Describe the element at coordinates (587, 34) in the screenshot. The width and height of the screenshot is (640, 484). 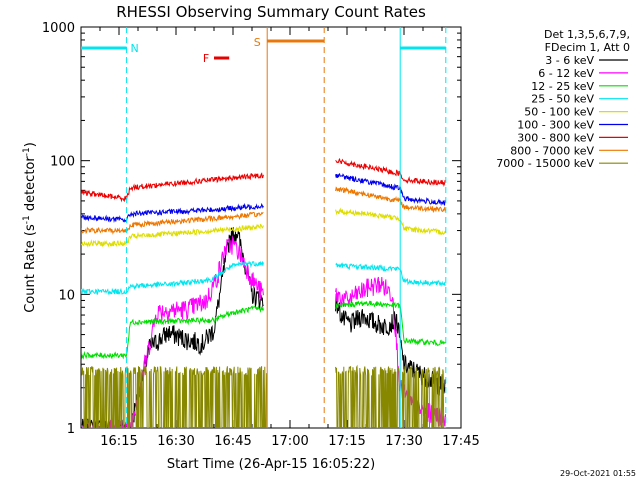
I see `legend-header-line: Det 1,3,5,6,7,9,` at that location.